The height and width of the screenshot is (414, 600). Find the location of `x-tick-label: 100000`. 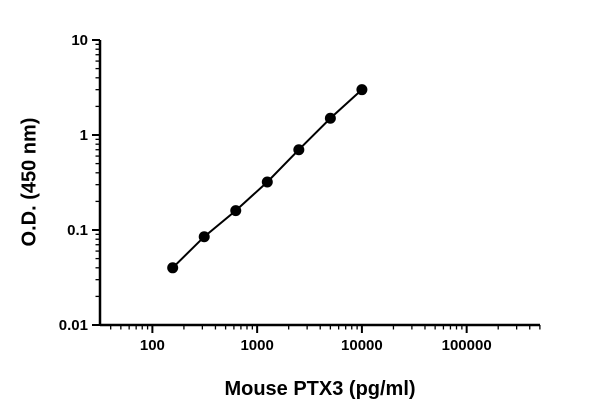

x-tick-label: 100000 is located at coordinates (467, 345).